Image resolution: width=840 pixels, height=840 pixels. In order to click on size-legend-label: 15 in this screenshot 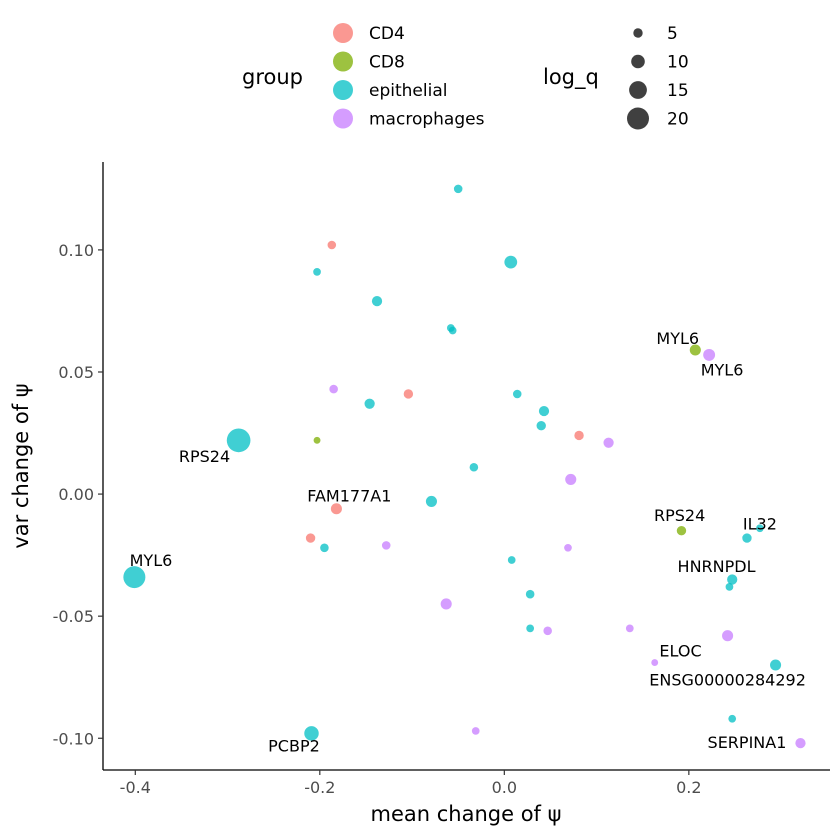, I will do `click(678, 91)`.